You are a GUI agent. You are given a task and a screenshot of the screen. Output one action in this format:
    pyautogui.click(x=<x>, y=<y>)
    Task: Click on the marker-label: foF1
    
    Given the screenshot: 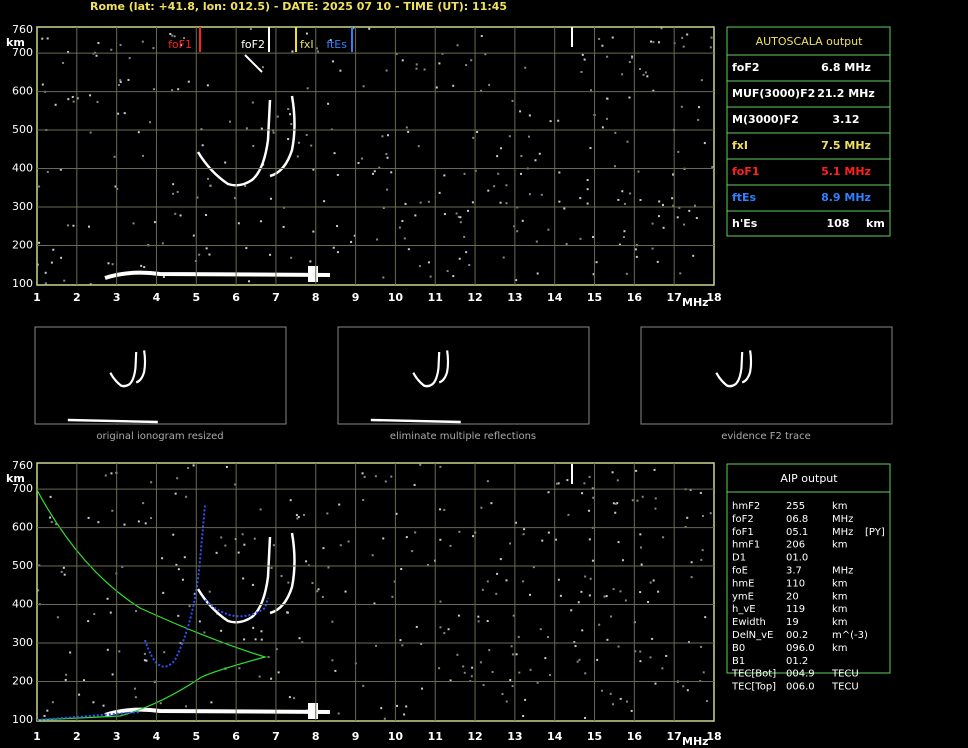 What is the action you would take?
    pyautogui.click(x=180, y=44)
    